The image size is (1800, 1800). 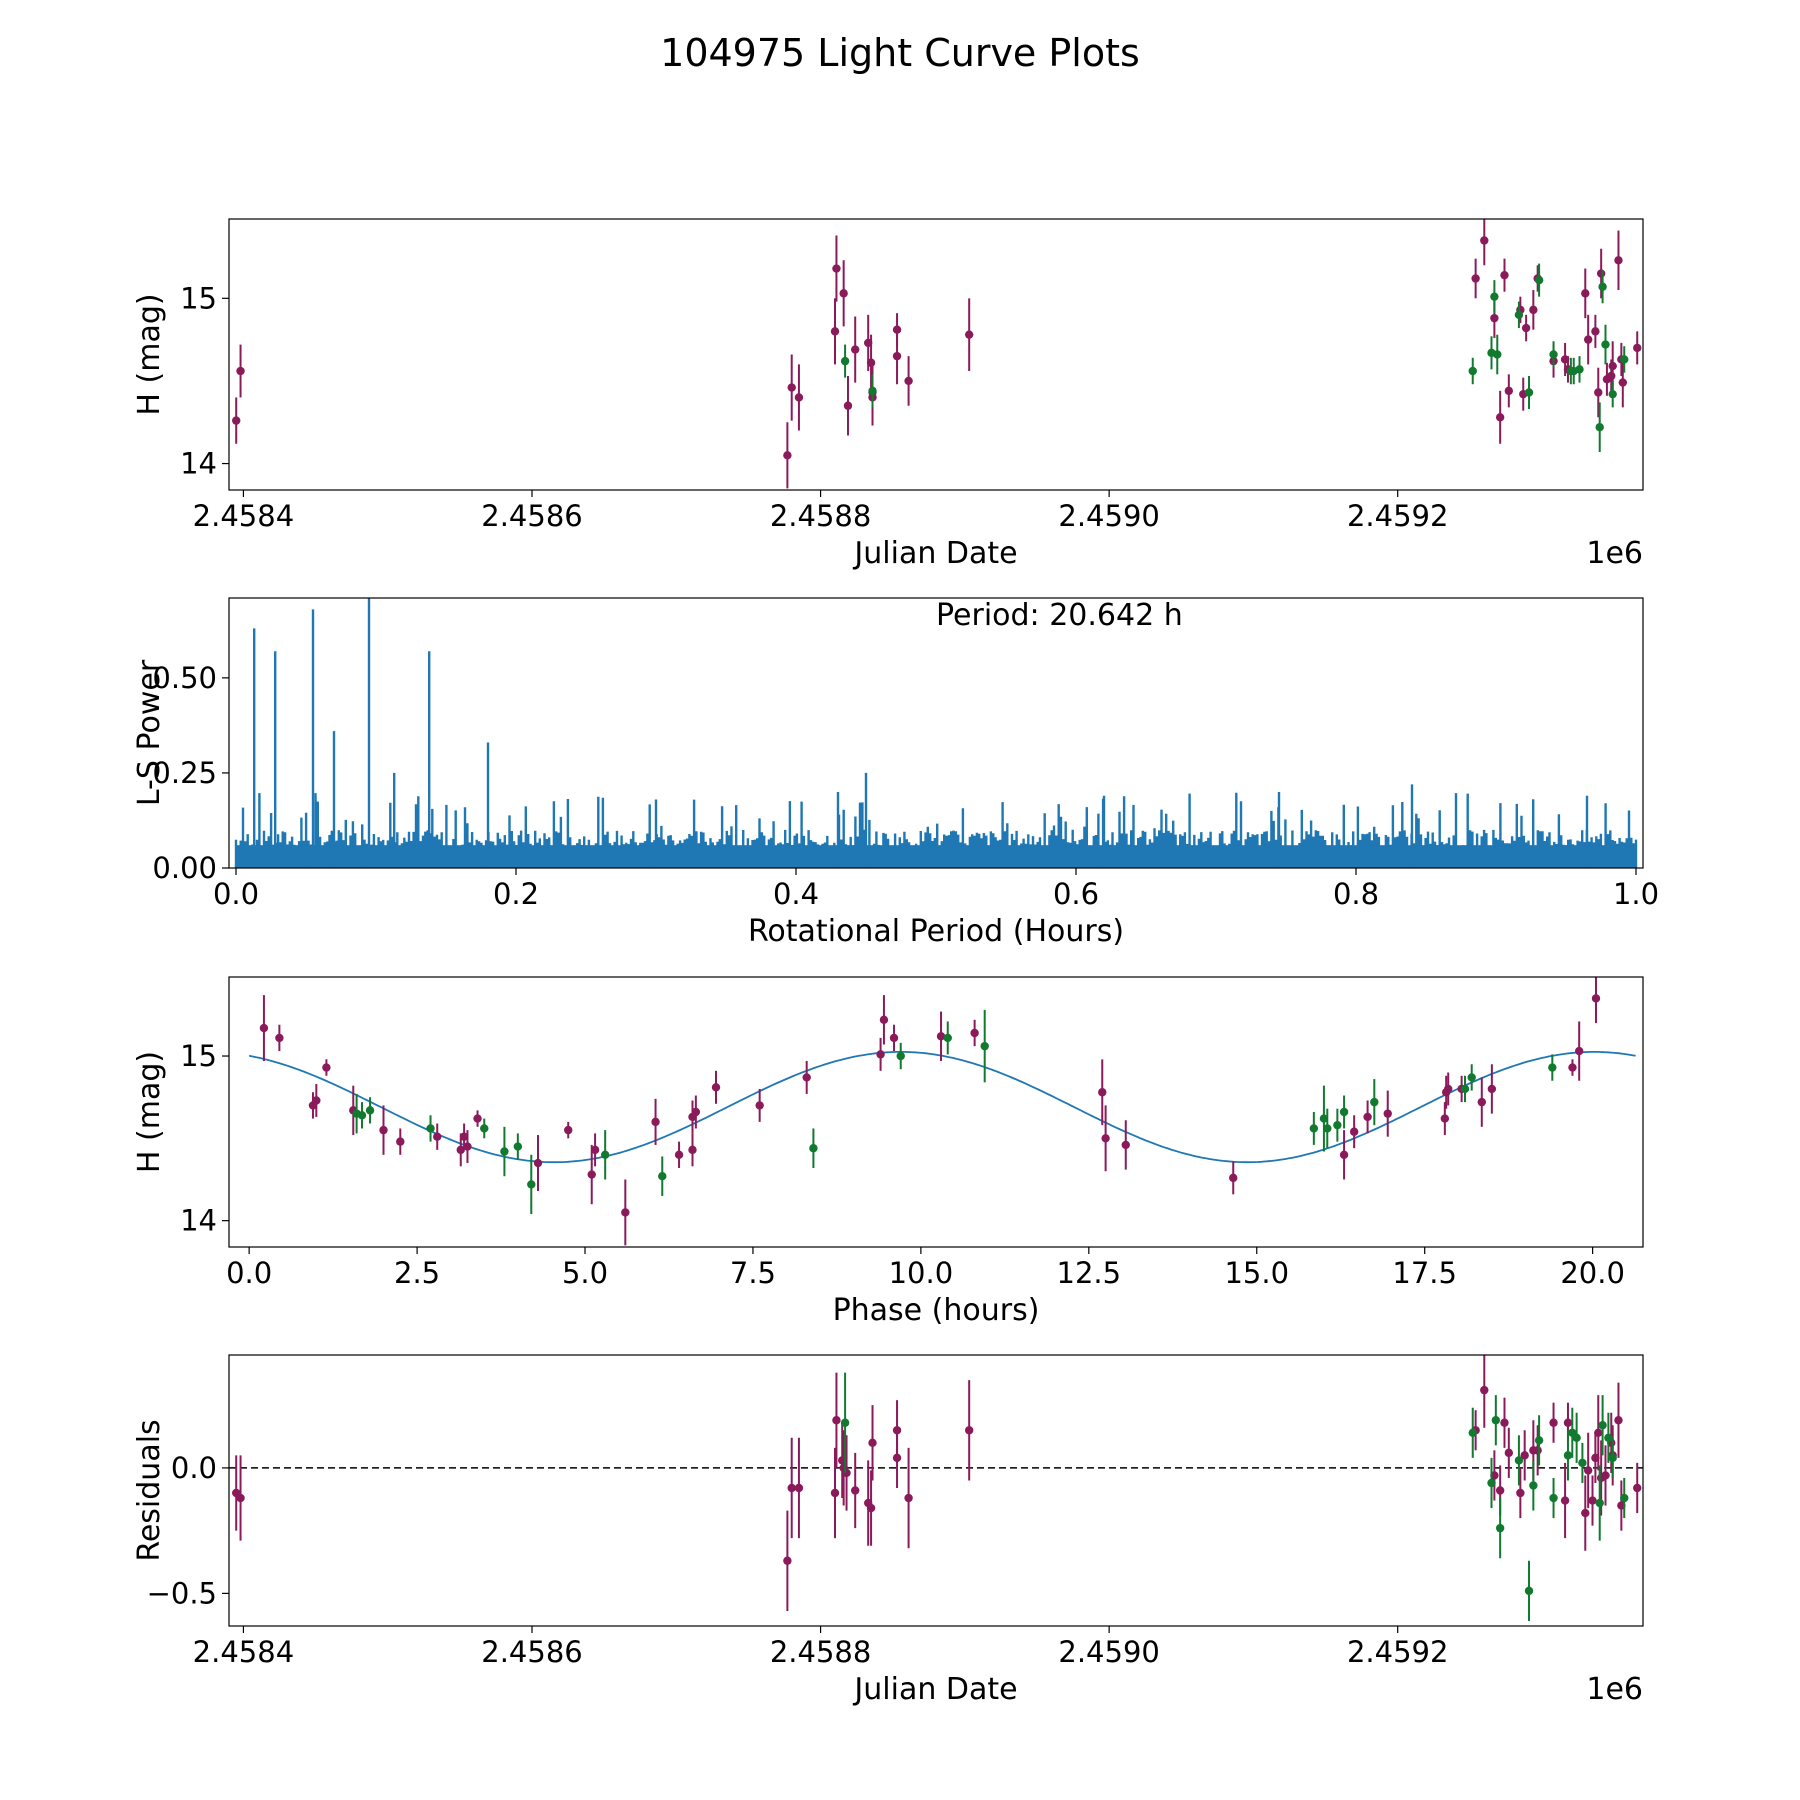 I want to click on x-tick-label: 7.5, so click(x=753, y=1273).